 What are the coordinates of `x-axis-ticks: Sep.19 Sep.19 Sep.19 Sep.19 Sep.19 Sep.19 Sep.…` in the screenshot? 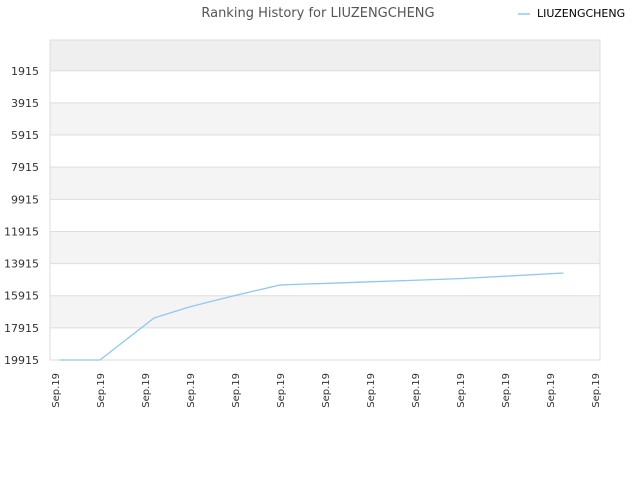 It's located at (326, 390).